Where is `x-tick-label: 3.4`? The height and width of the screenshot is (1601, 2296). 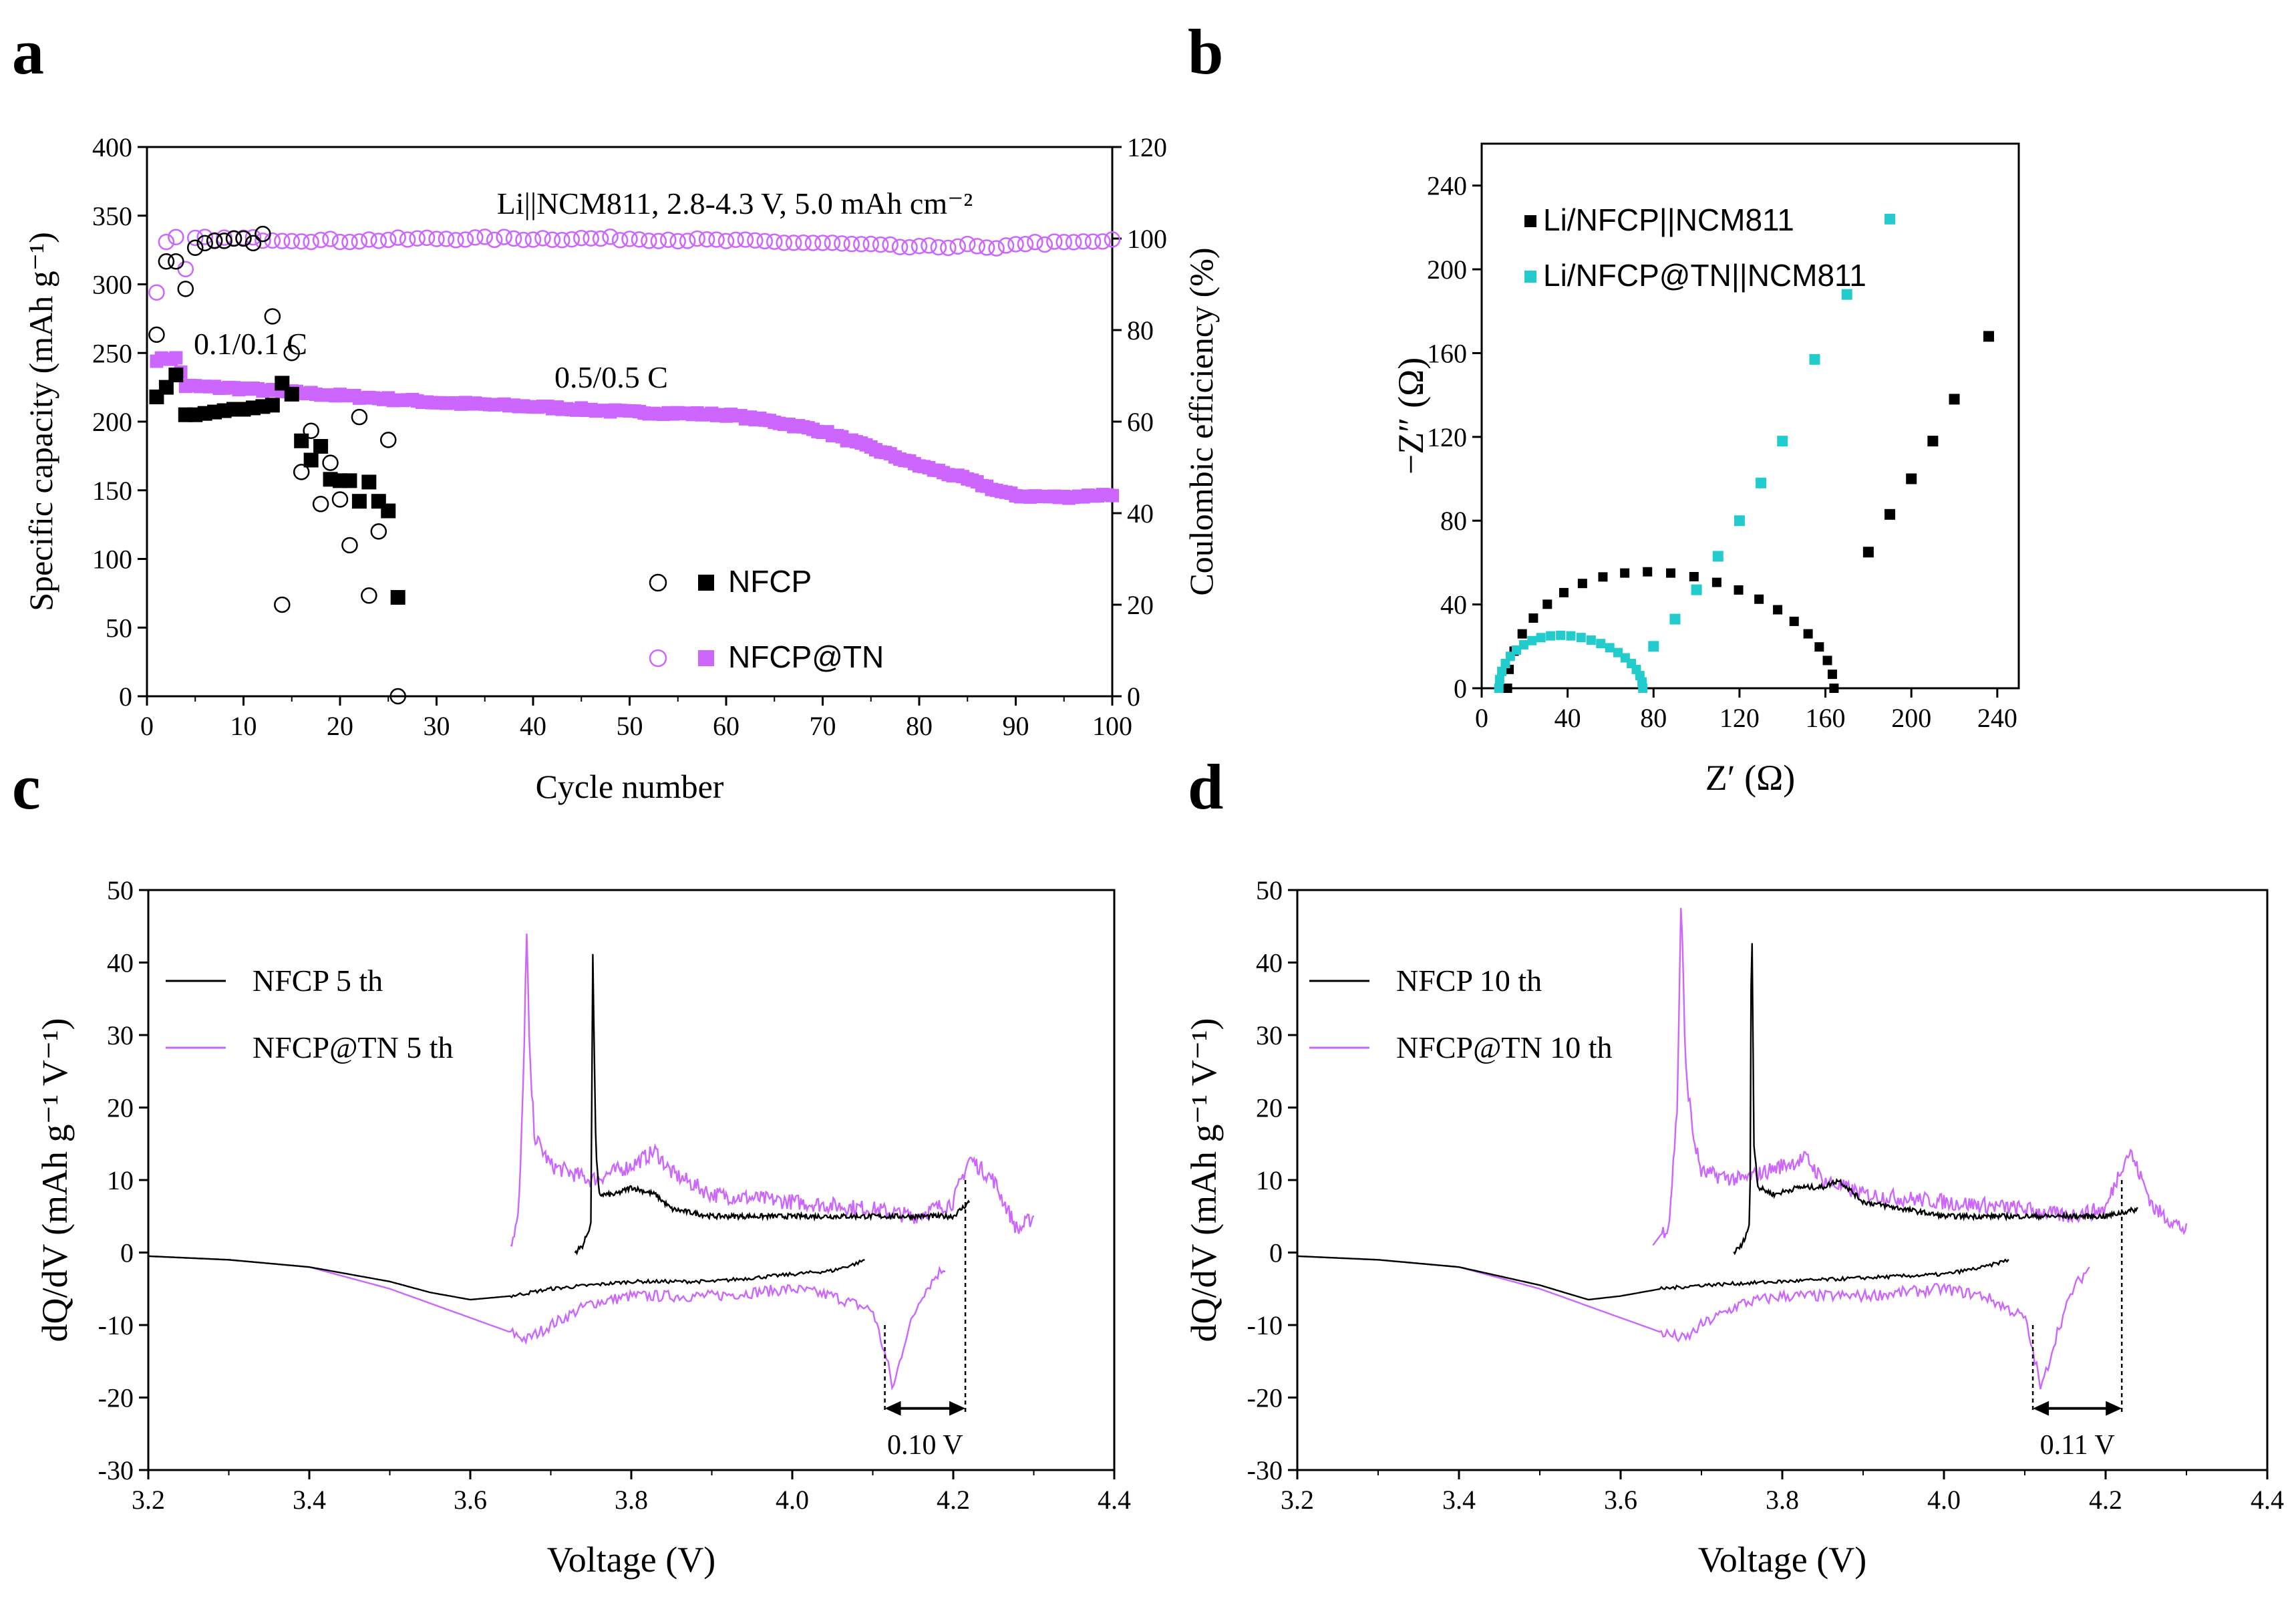 x-tick-label: 3.4 is located at coordinates (309, 1500).